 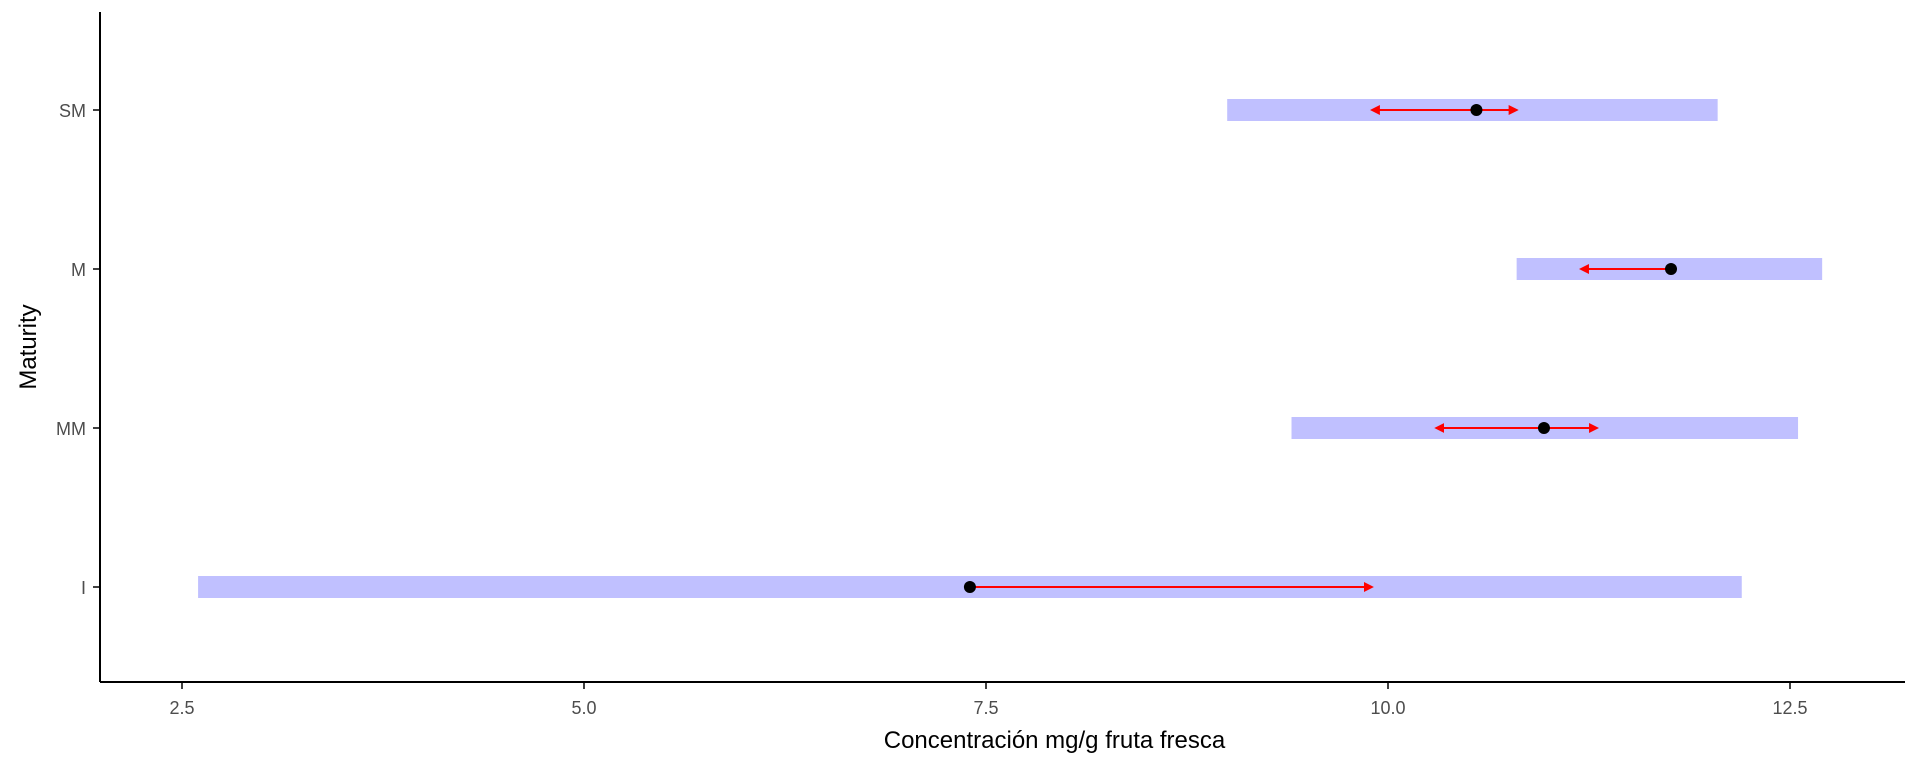 What do you see at coordinates (1476, 110) in the screenshot?
I see `point-sm` at bounding box center [1476, 110].